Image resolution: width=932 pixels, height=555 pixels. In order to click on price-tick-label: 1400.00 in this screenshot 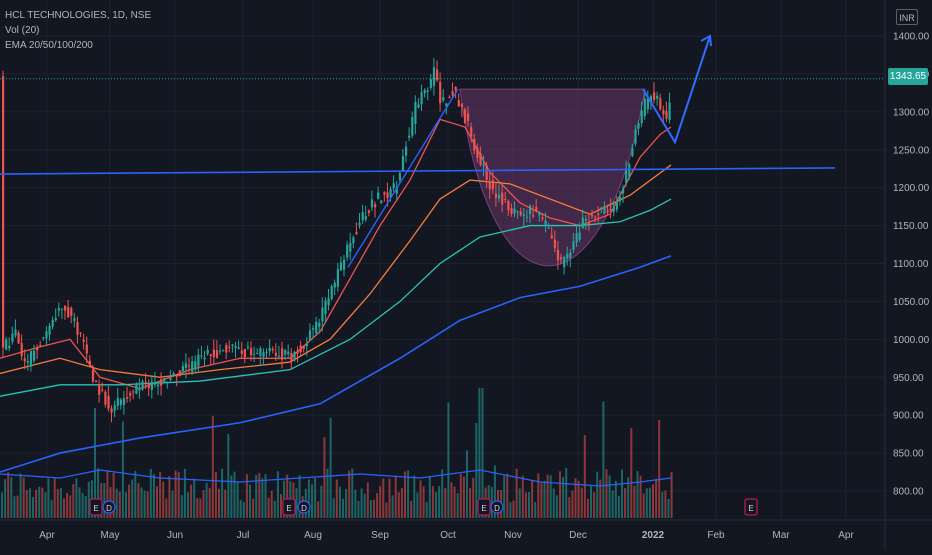, I will do `click(911, 37)`.